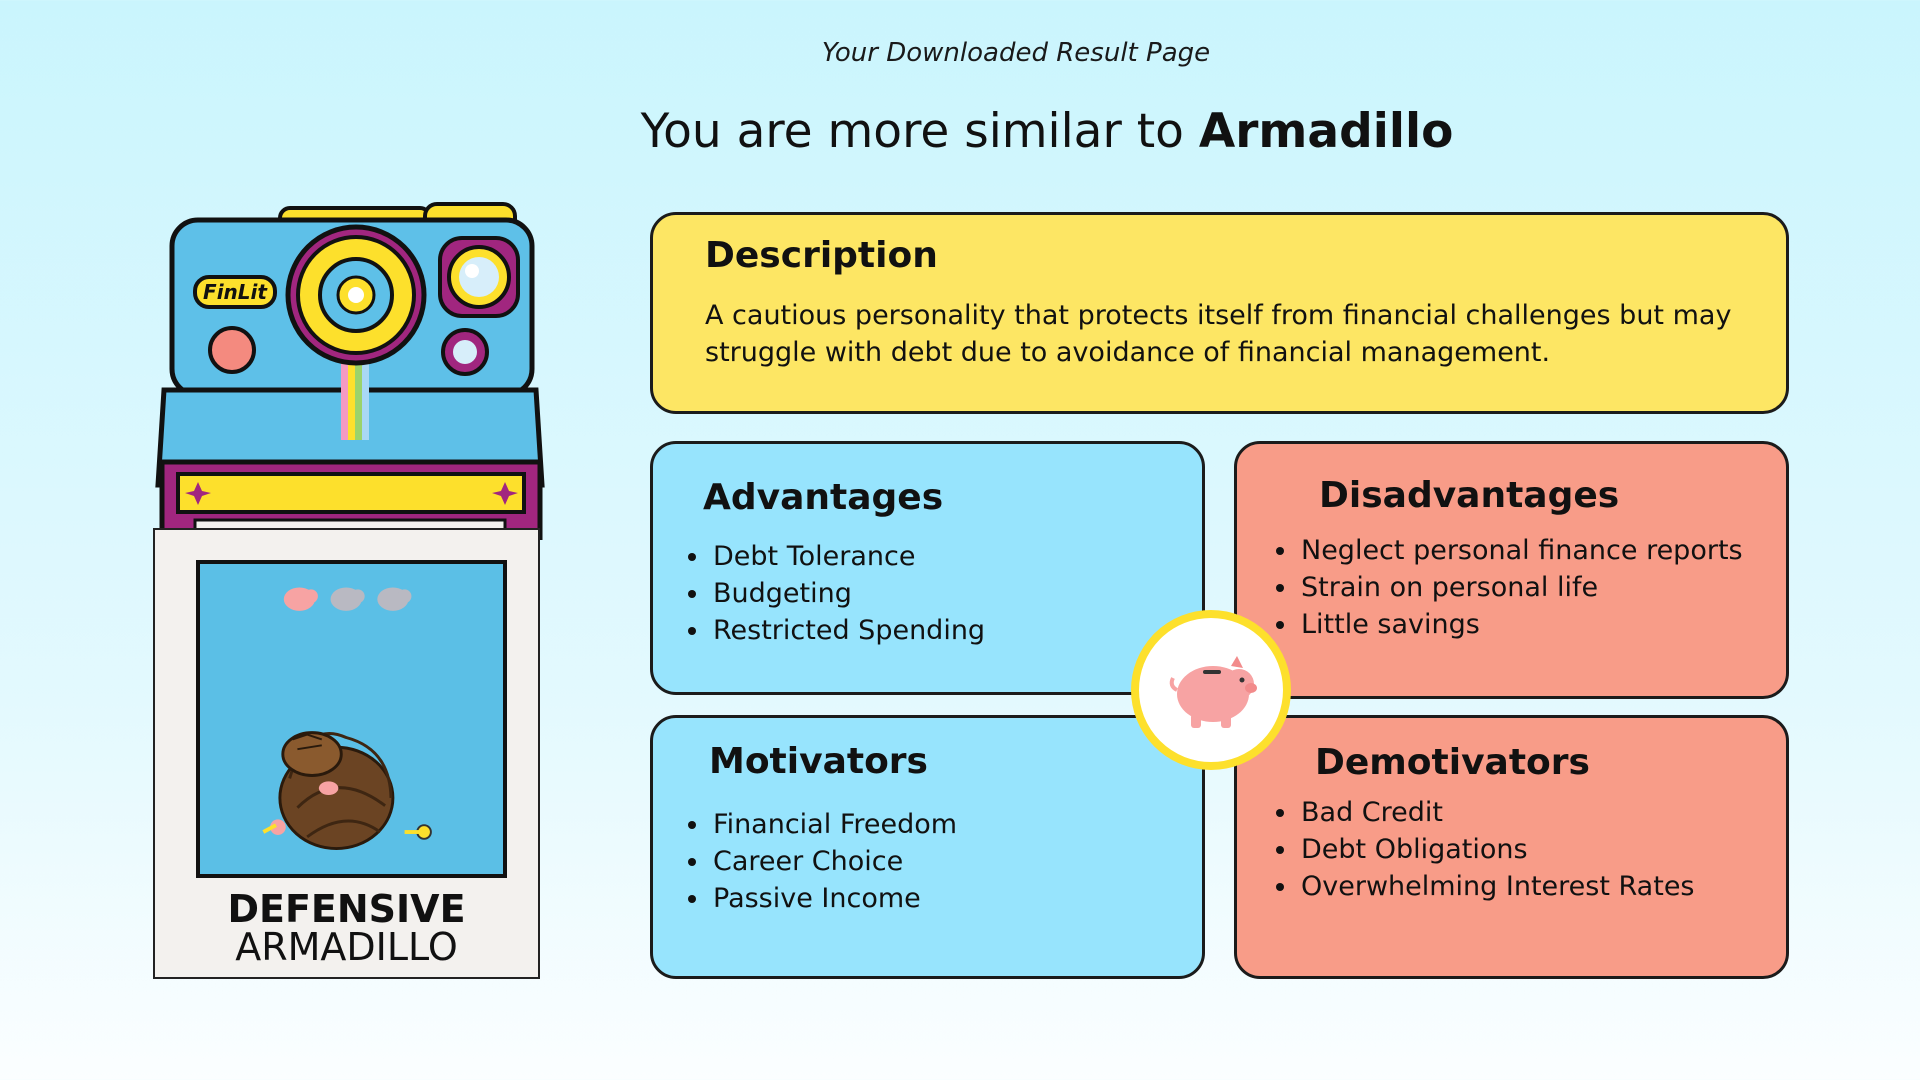 The image size is (1920, 1080). Describe the element at coordinates (1452, 762) in the screenshot. I see `demotivators-title: Demotivators` at that location.